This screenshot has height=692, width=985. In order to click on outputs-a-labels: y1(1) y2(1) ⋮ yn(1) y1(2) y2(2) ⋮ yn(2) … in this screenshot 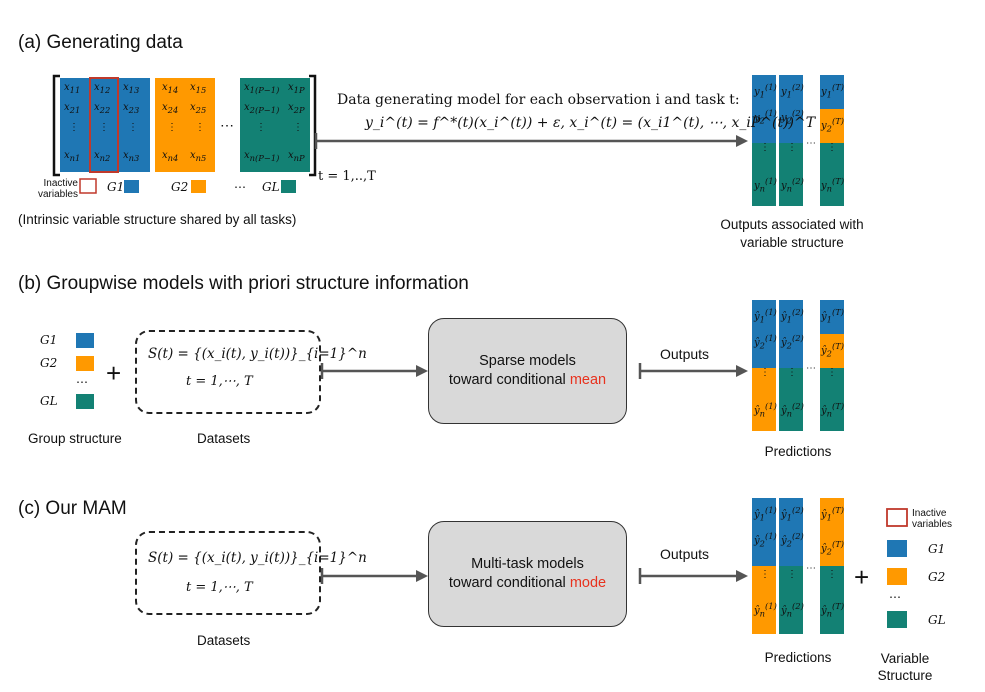, I will do `click(799, 138)`.